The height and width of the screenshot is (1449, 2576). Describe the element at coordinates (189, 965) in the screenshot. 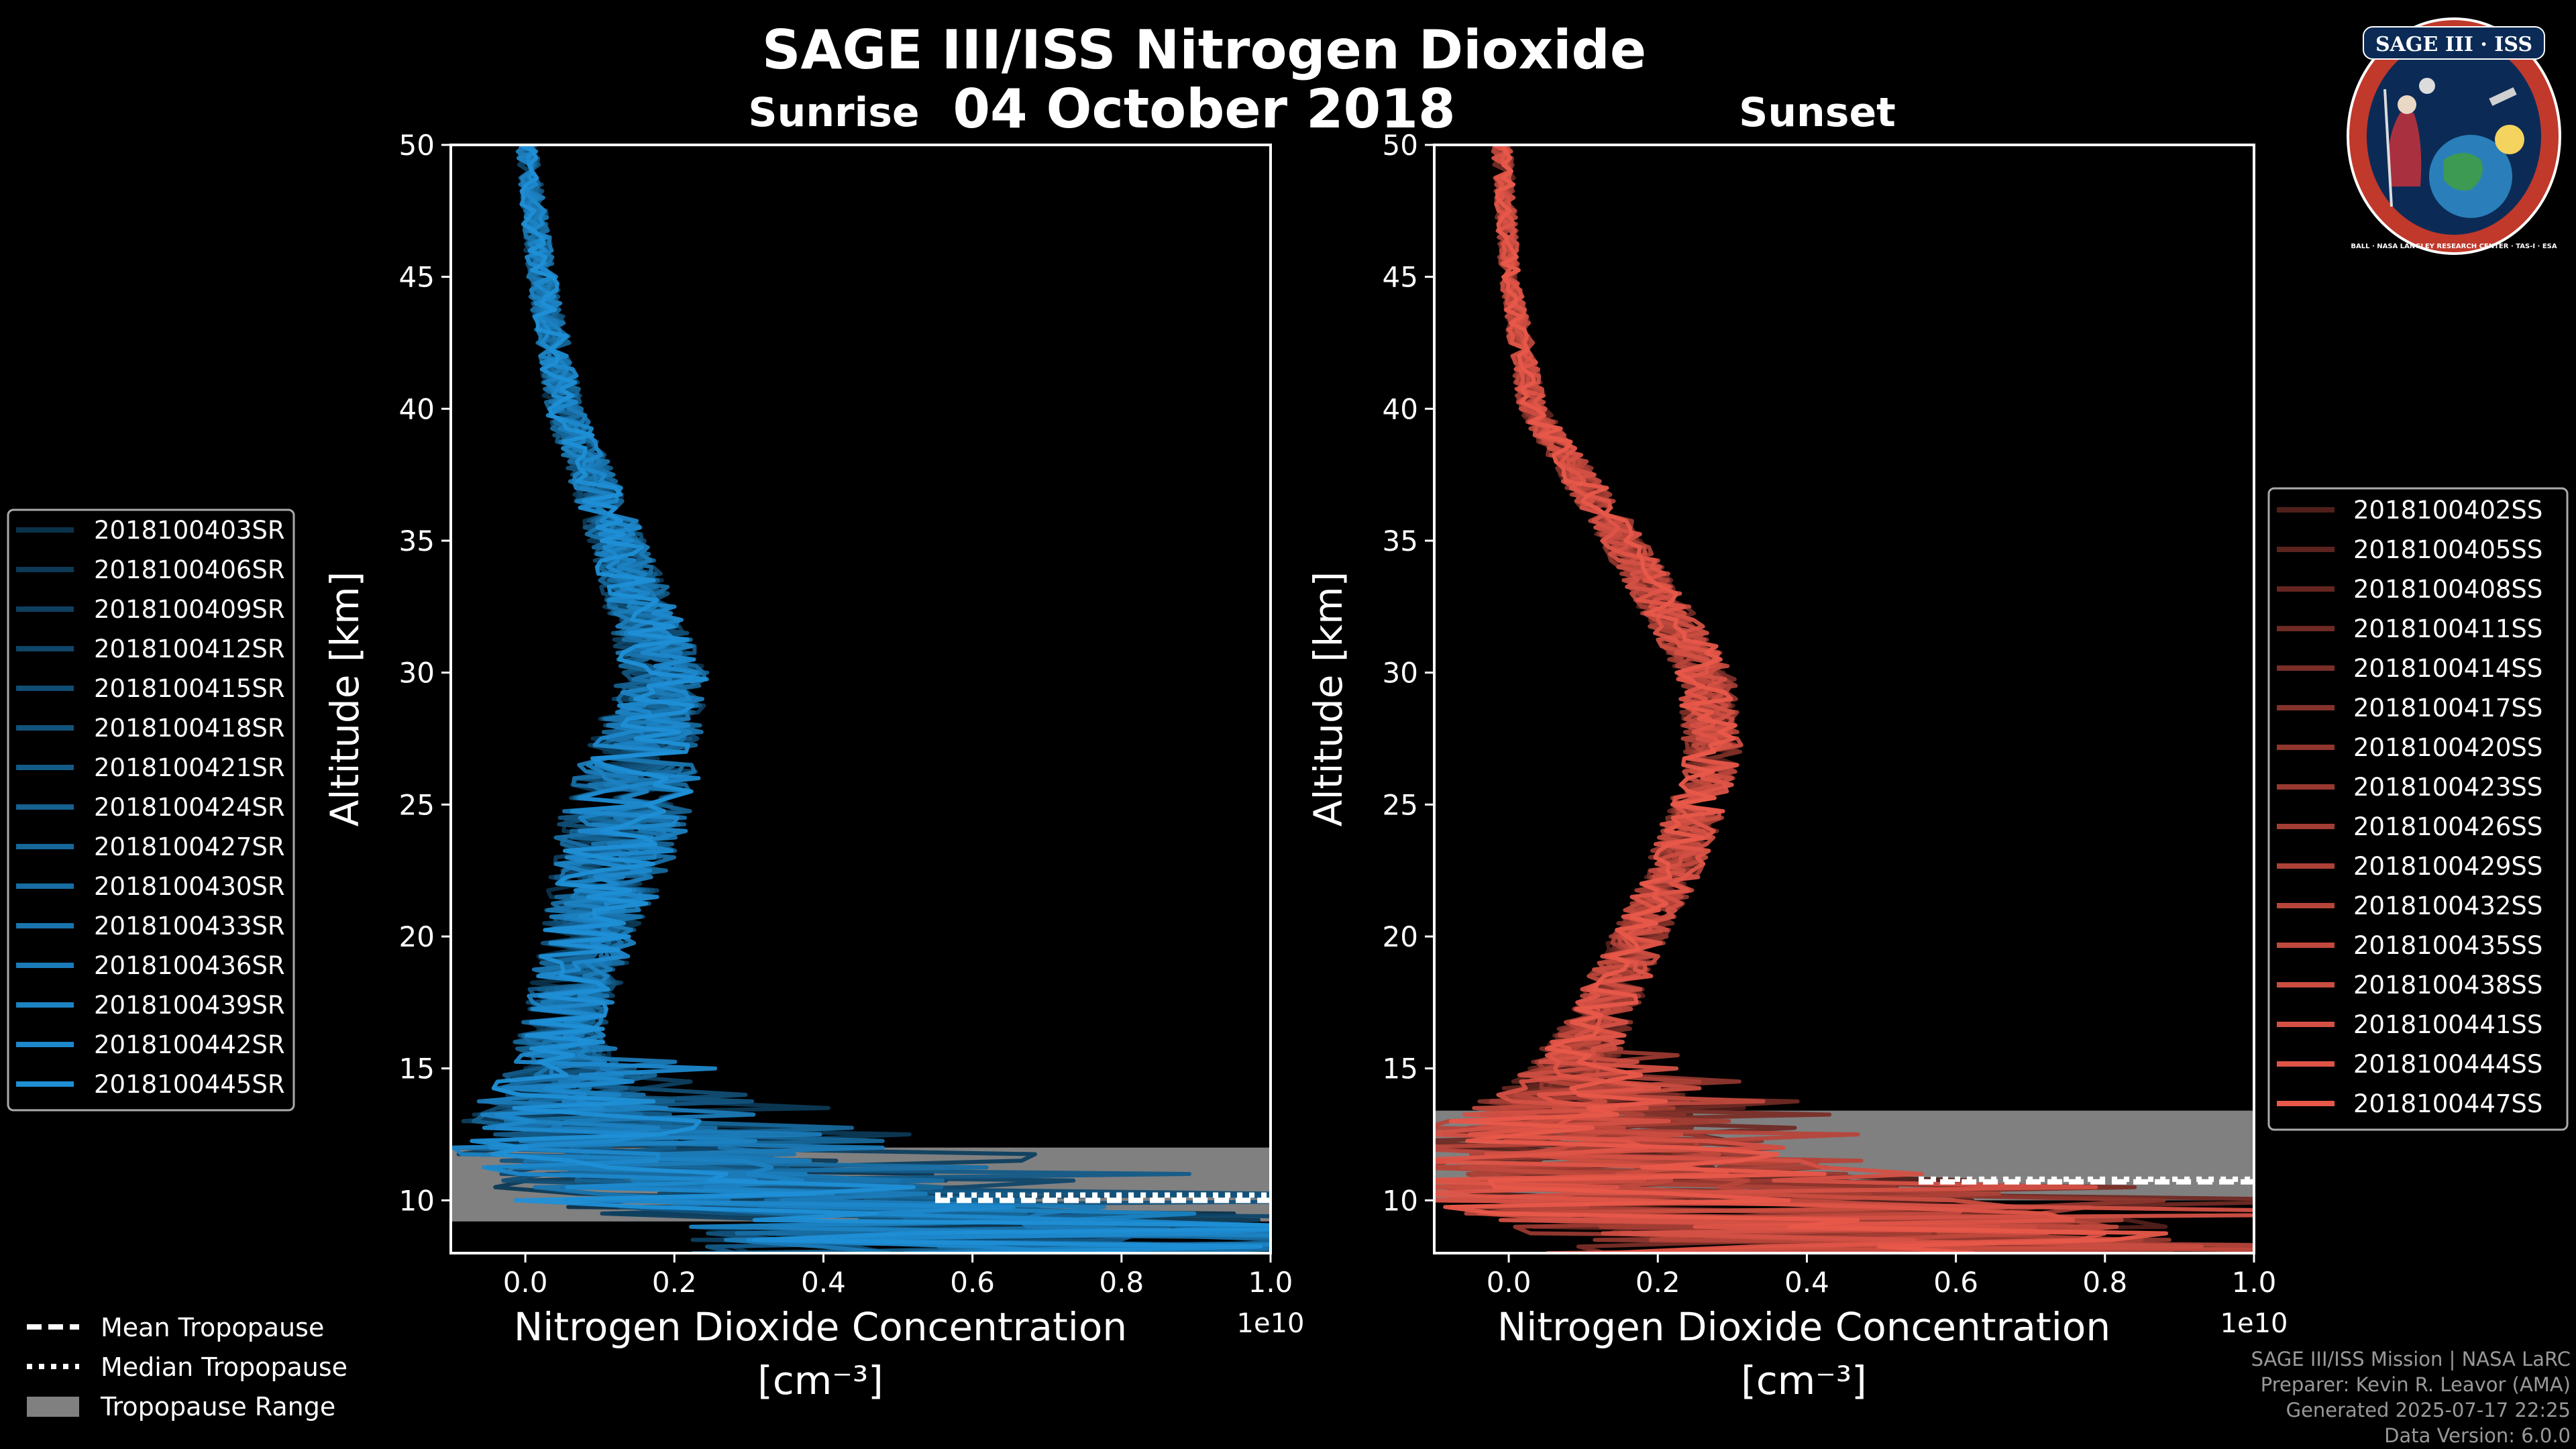

I see `legend-label-2018100436SR: 2018100436SR` at that location.